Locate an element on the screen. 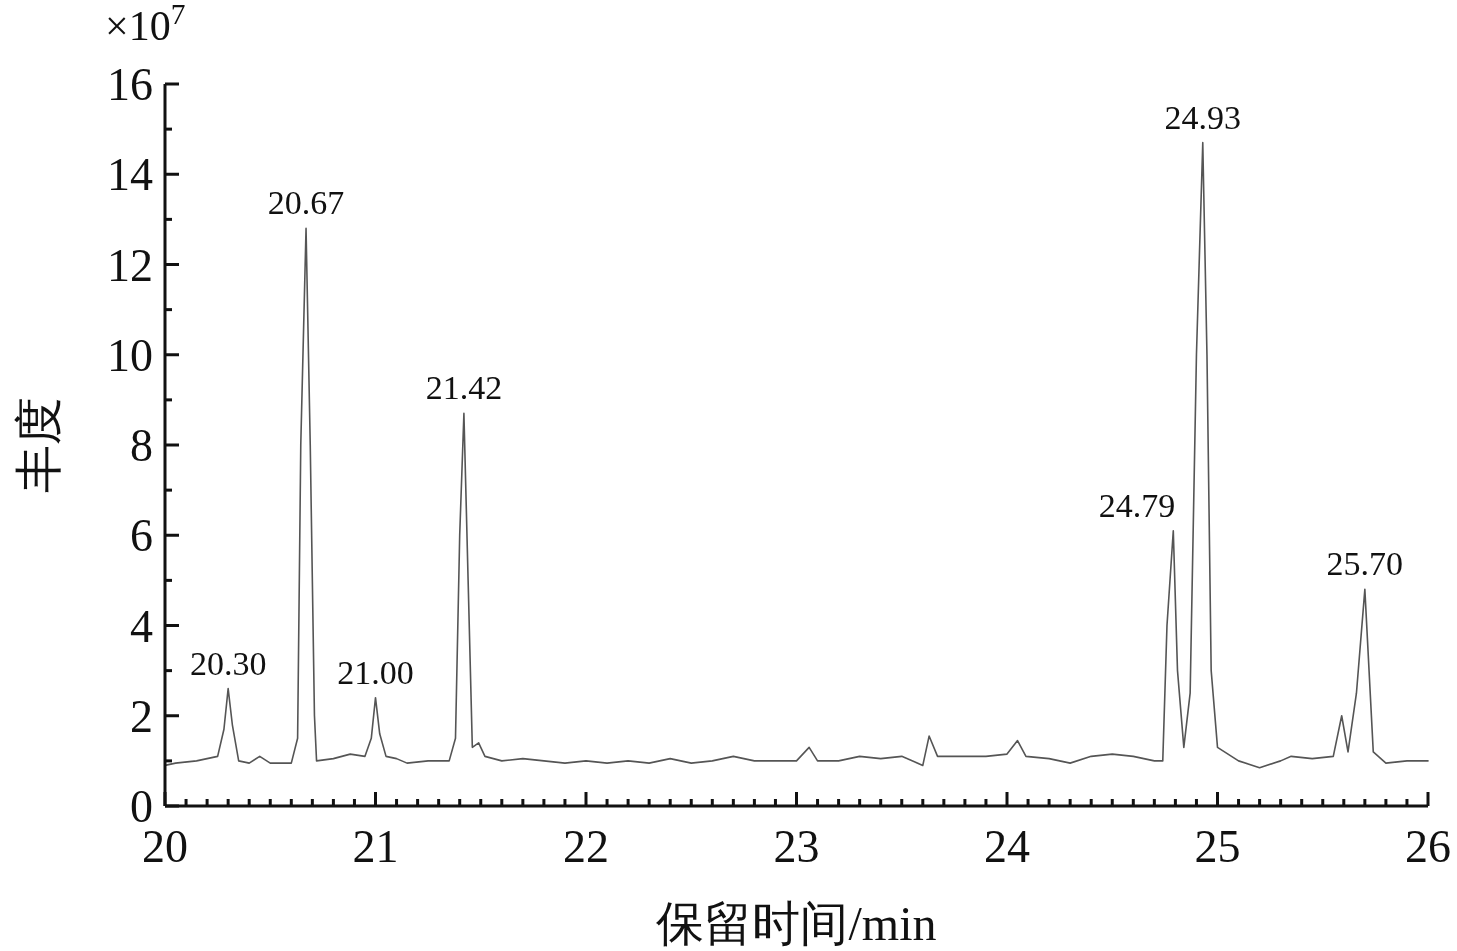  annotation: 21.42 is located at coordinates (464, 388).